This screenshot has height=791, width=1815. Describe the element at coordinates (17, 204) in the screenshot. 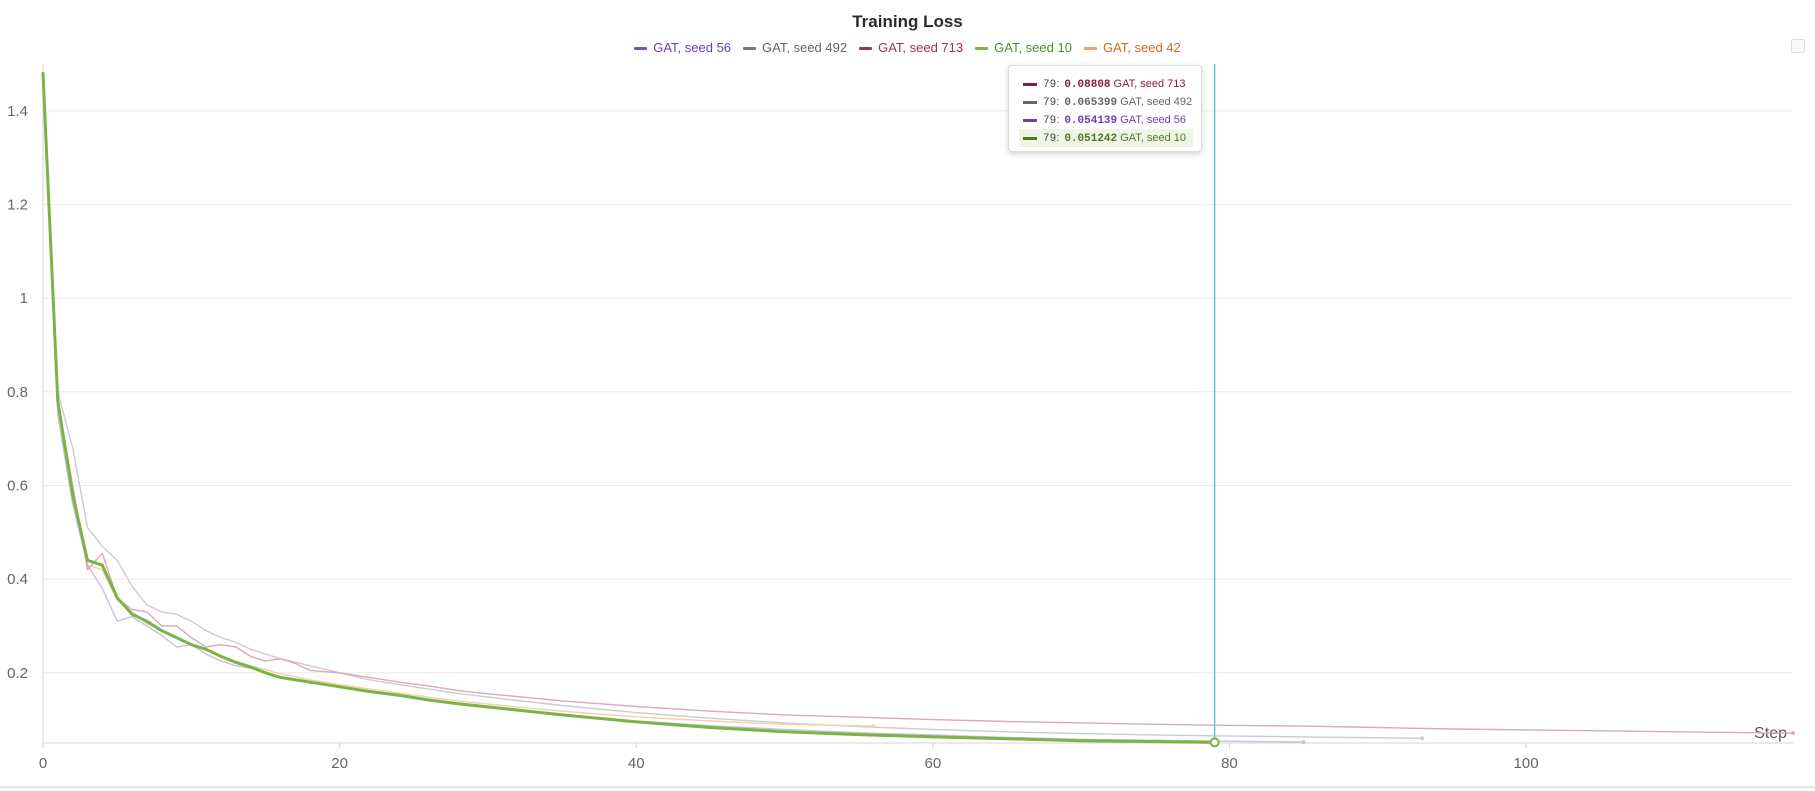

I see `y-tick-label: 1.2` at that location.